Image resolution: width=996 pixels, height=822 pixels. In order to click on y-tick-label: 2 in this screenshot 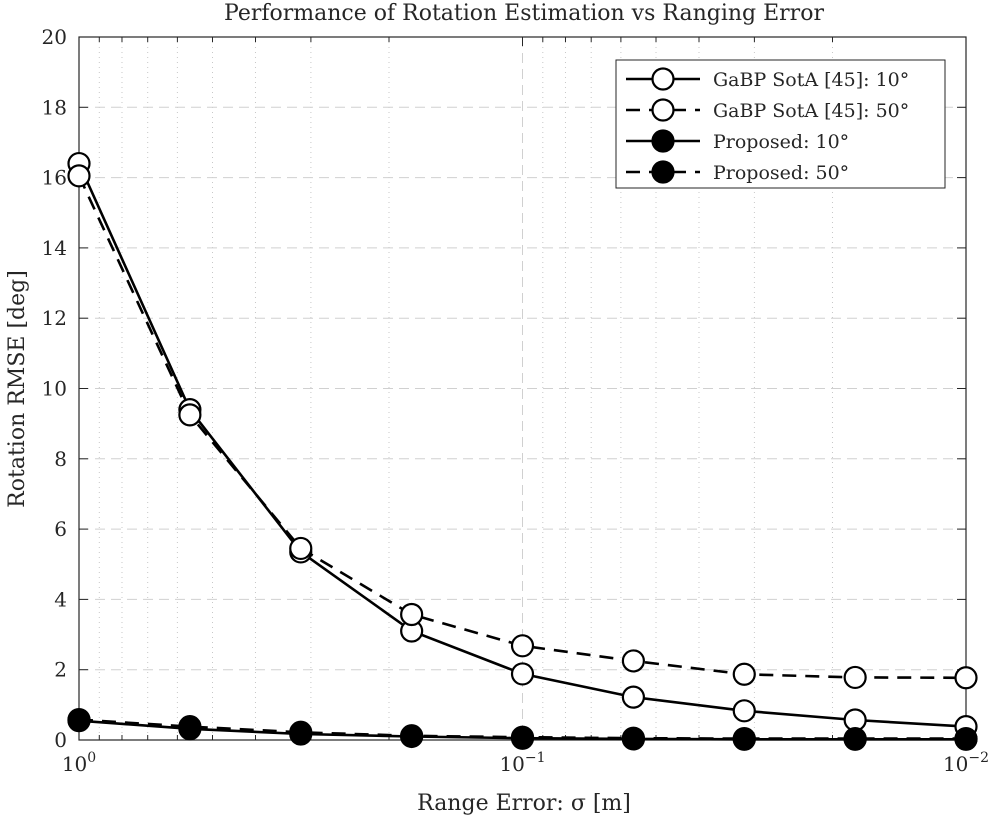, I will do `click(60, 670)`.